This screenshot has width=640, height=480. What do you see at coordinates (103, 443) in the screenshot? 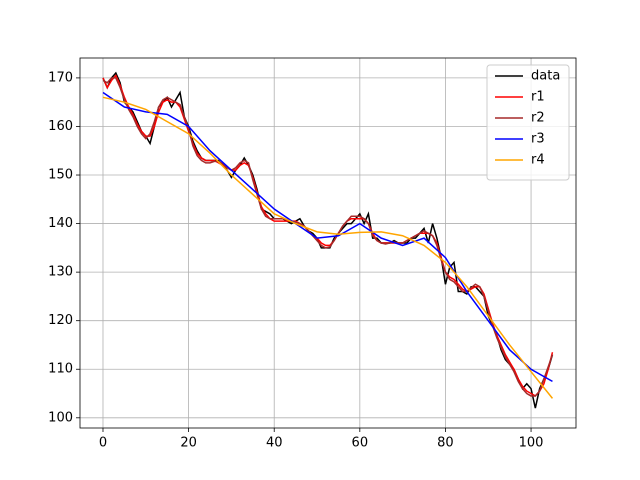
I see `x-tick-label: 0` at bounding box center [103, 443].